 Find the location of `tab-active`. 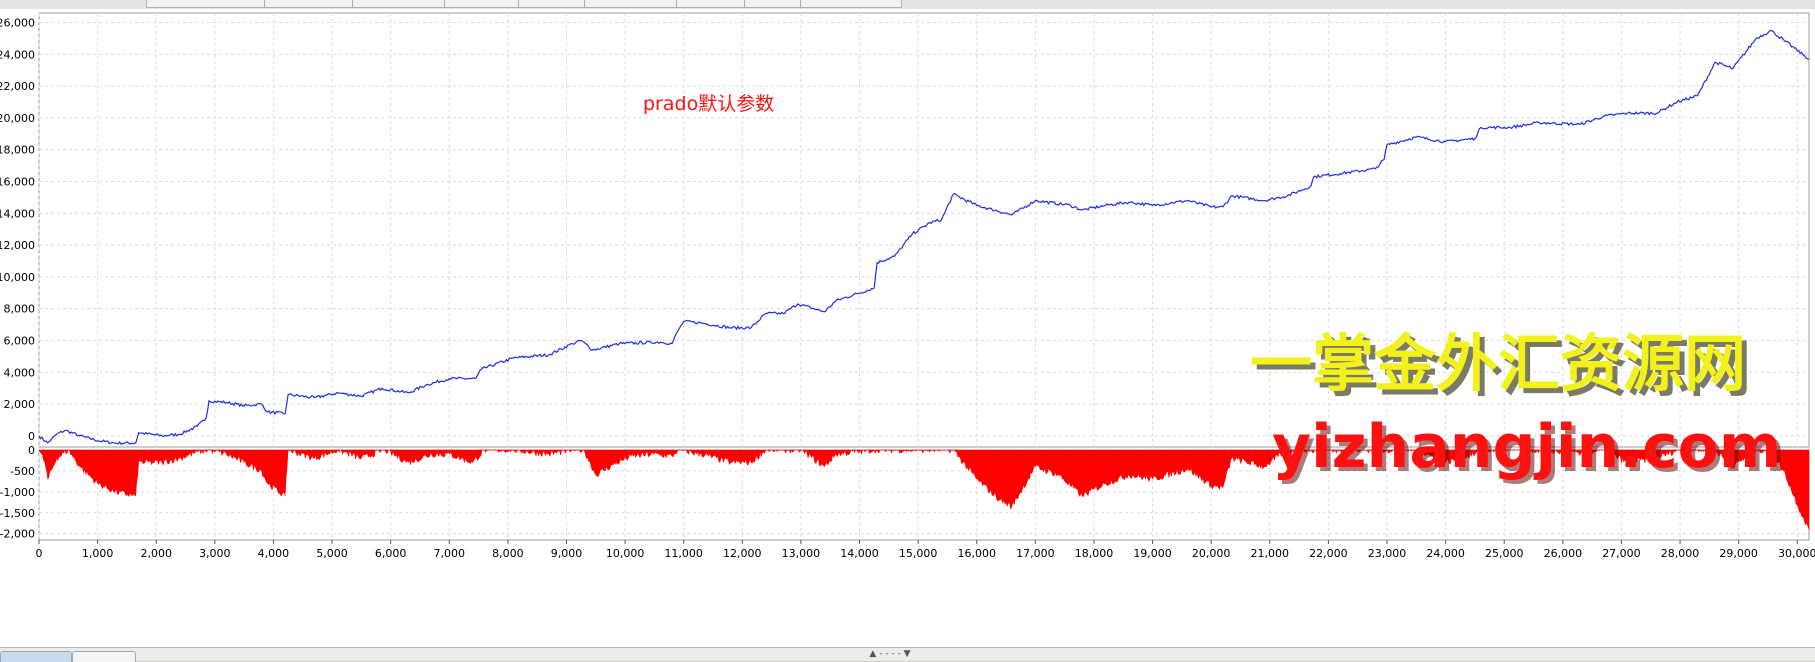

tab-active is located at coordinates (36, 656).